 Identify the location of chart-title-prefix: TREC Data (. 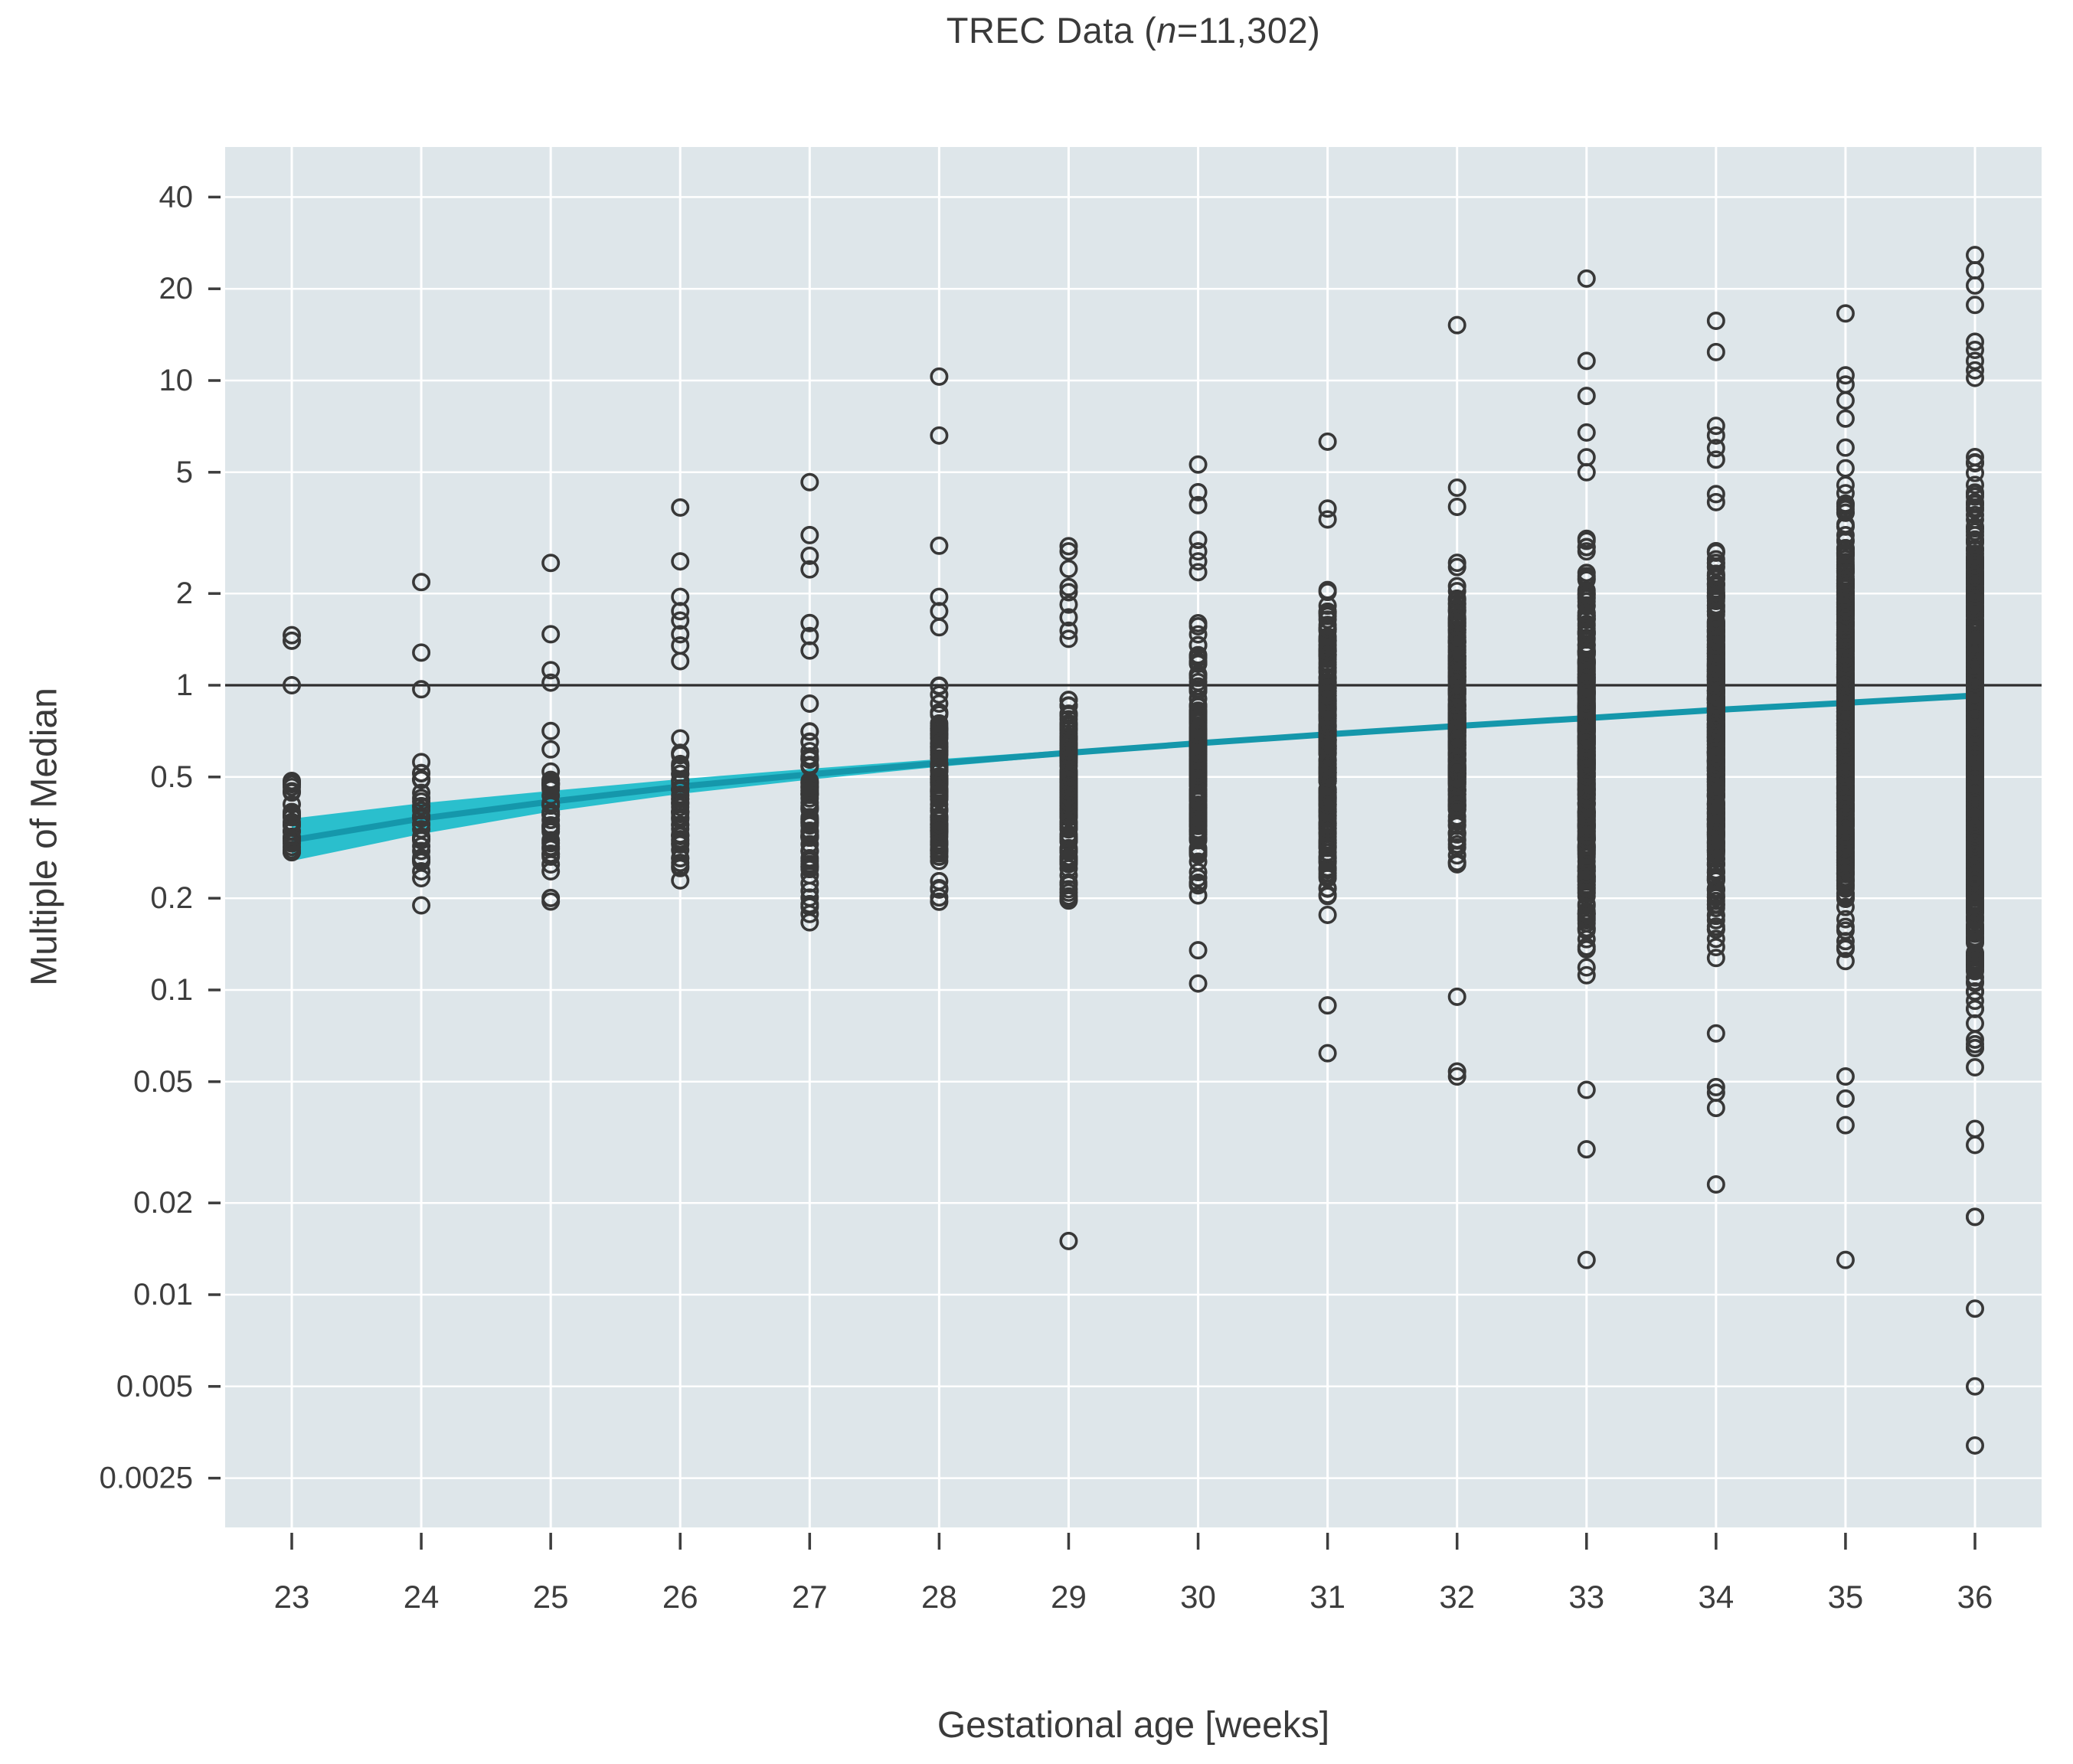
(1051, 30).